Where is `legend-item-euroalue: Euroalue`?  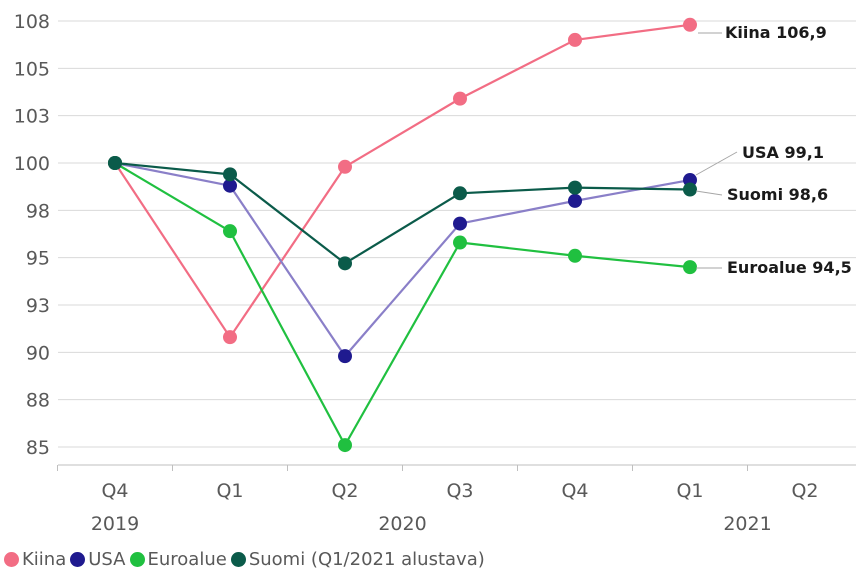
legend-item-euroalue: Euroalue is located at coordinates (178, 559).